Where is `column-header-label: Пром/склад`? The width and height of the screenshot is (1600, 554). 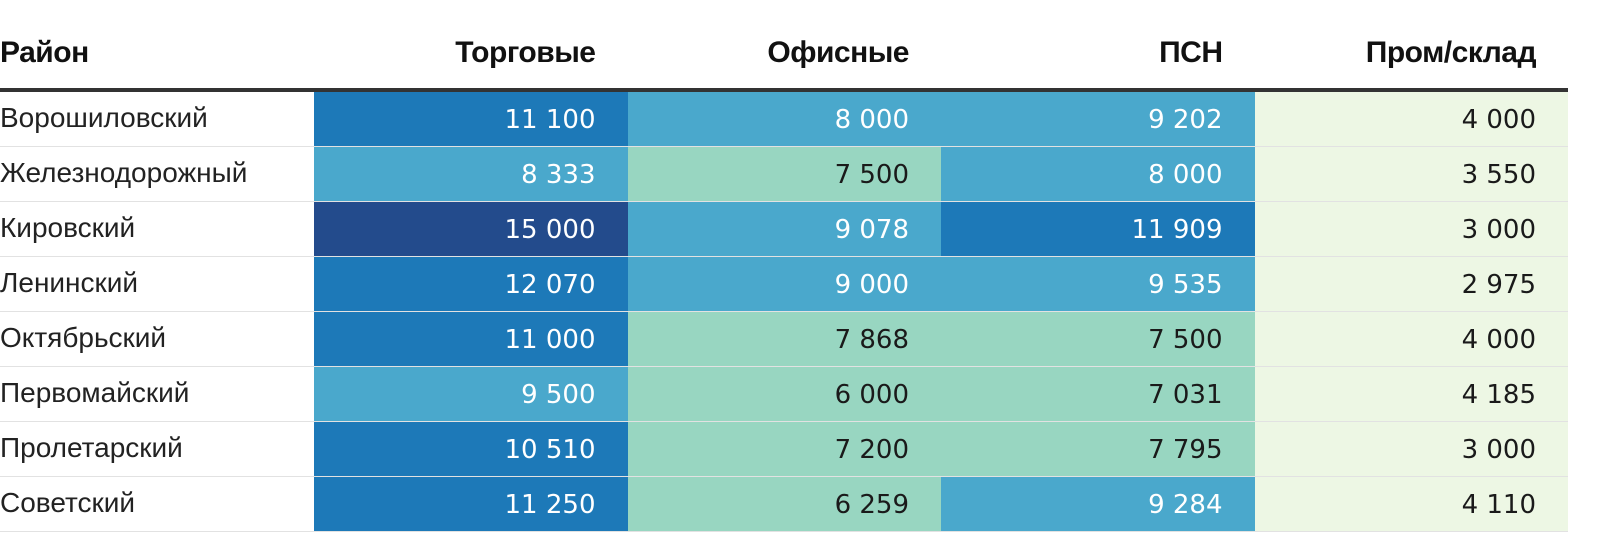
column-header-label: Пром/склад is located at coordinates (1451, 52).